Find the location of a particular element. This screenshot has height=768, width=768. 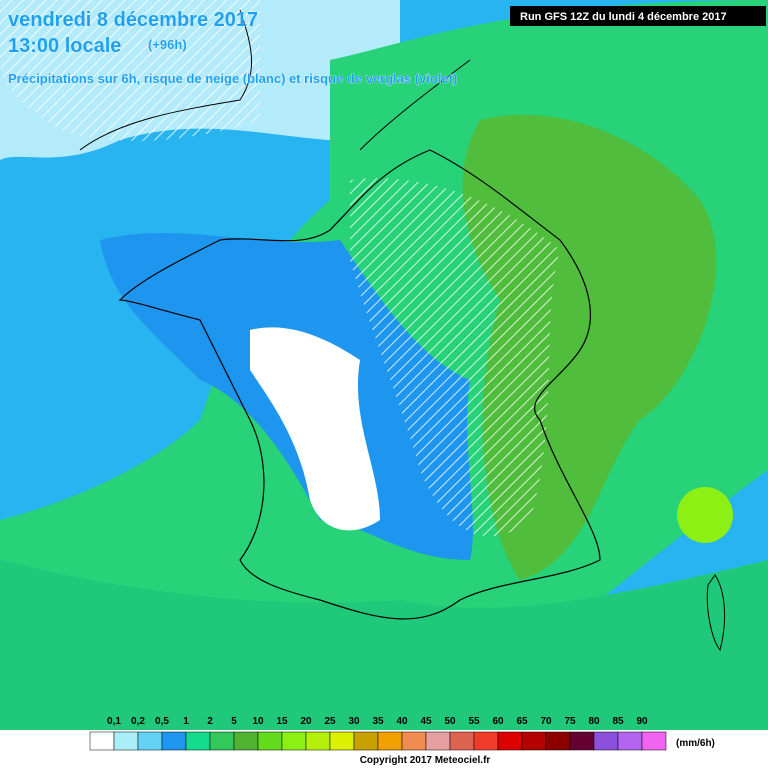

precip-trace is located at coordinates (315, 429).